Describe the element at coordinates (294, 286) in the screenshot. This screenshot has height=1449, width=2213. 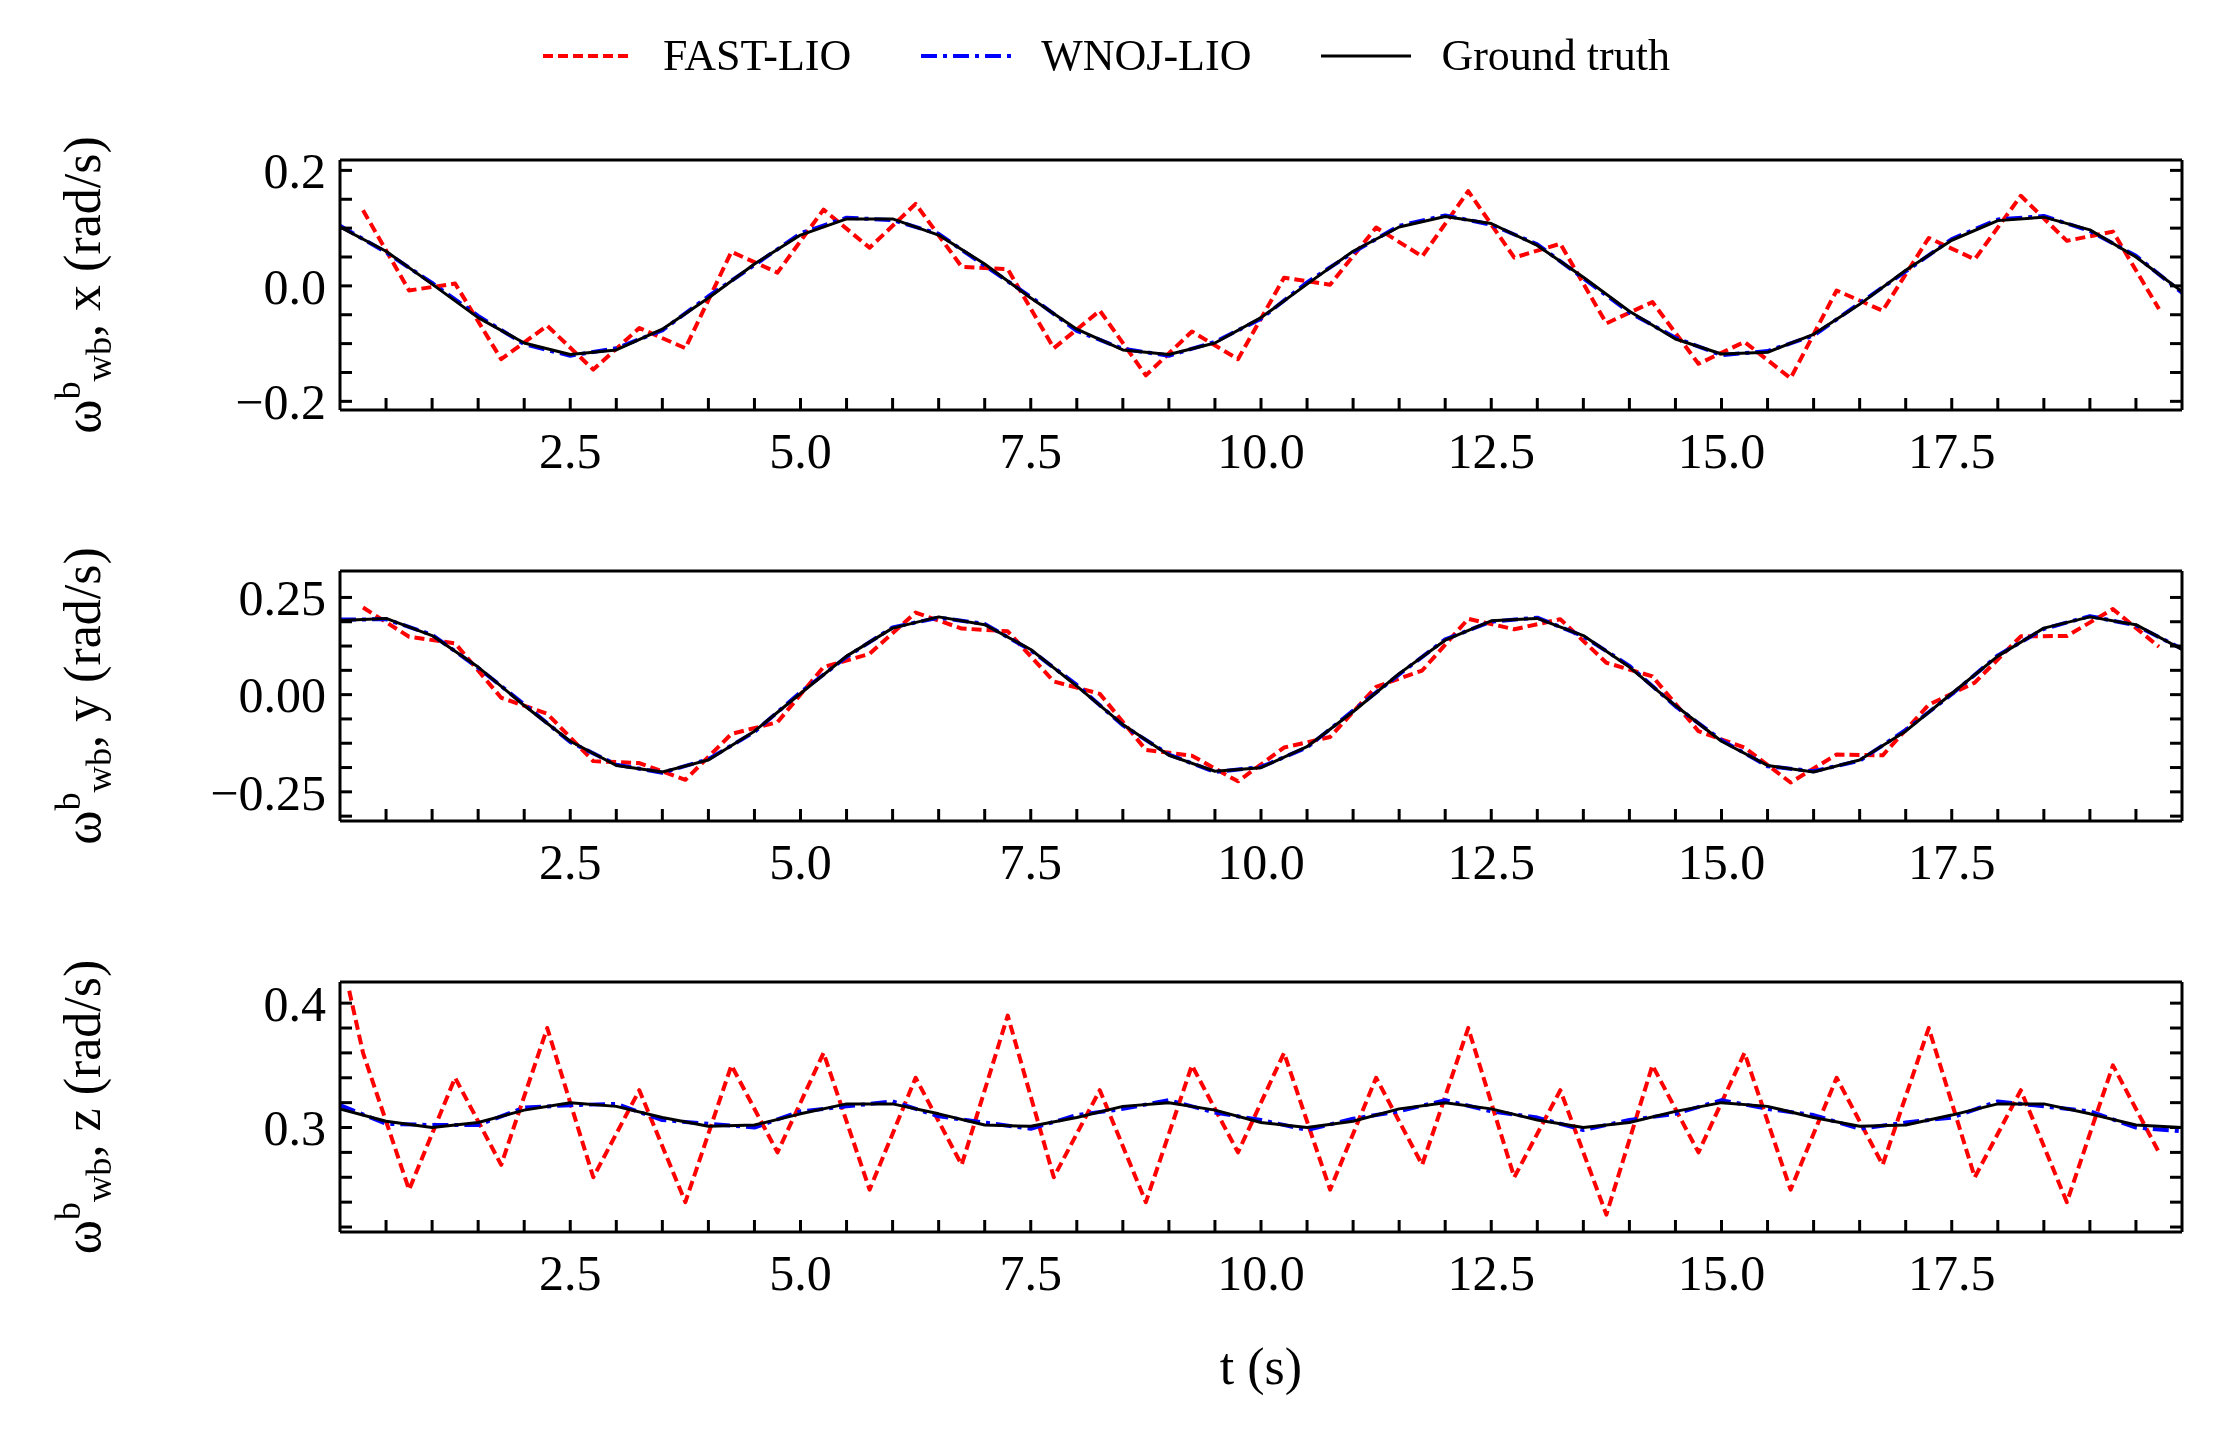
I see `y-tick-label: 0.0` at that location.